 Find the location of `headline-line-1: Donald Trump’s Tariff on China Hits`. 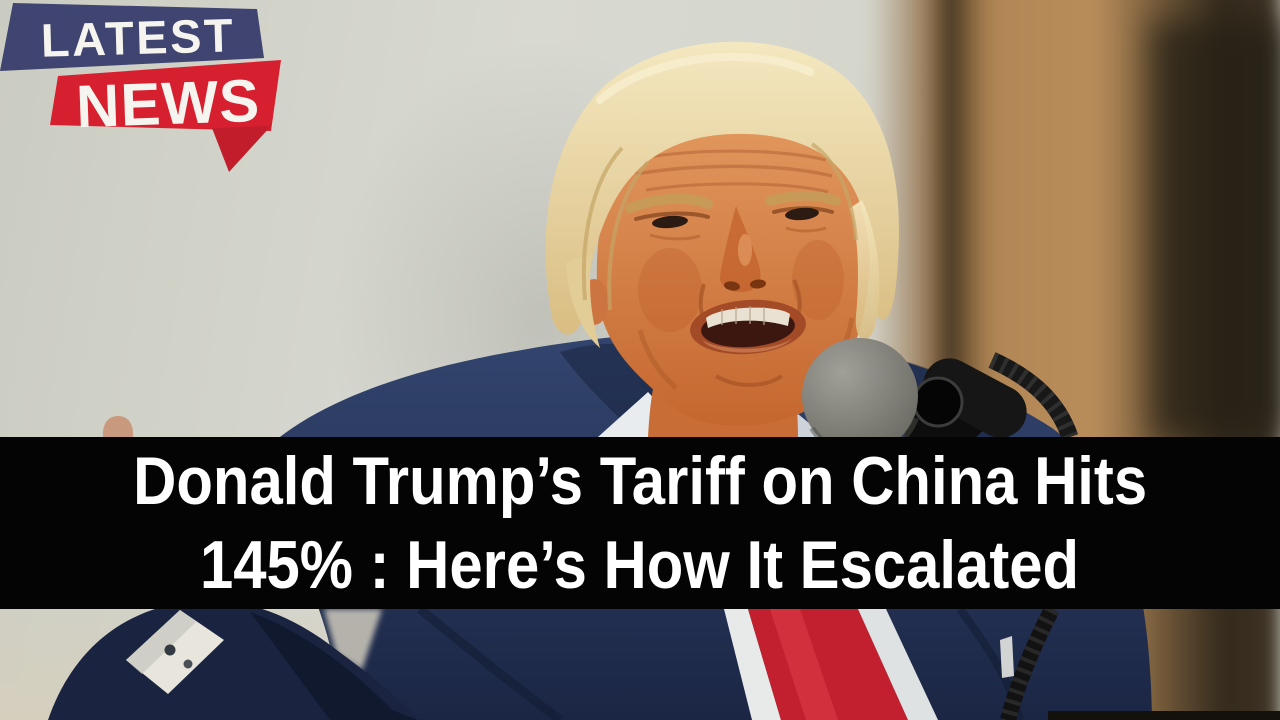

headline-line-1: Donald Trump’s Tariff on China Hits is located at coordinates (640, 481).